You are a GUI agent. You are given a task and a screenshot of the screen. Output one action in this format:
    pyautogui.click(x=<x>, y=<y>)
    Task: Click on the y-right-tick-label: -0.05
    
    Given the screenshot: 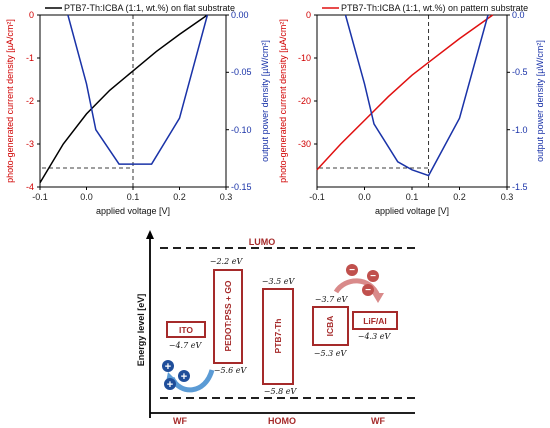 What is the action you would take?
    pyautogui.click(x=241, y=72)
    